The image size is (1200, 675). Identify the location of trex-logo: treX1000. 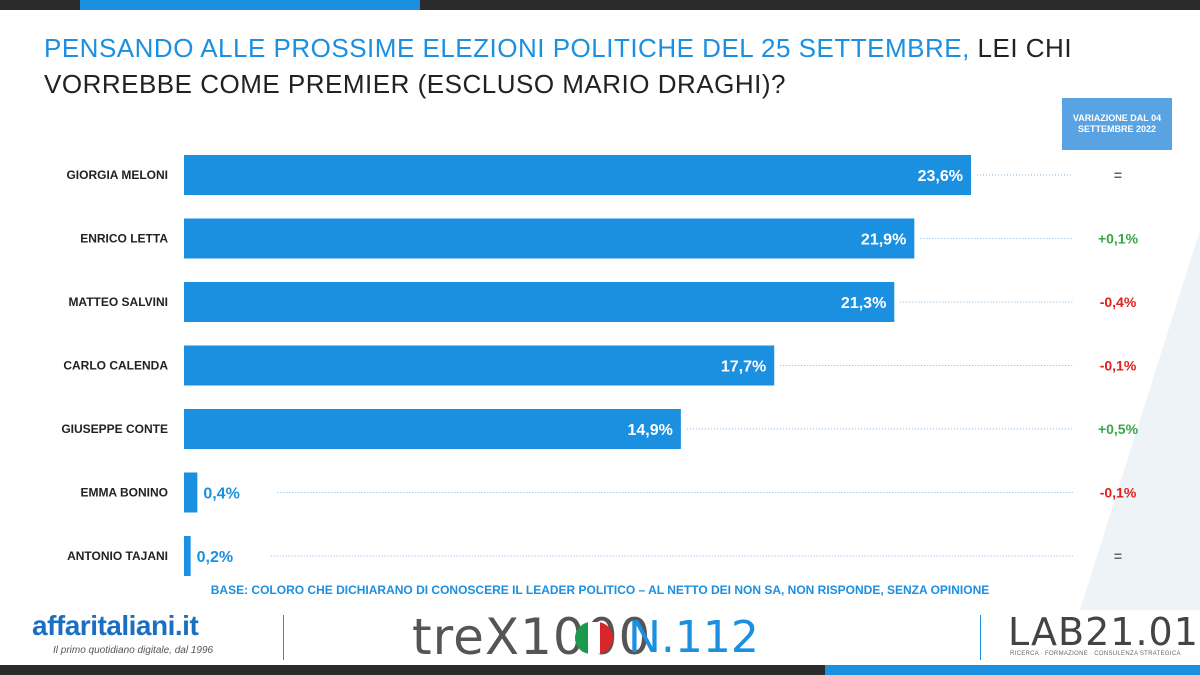
(532, 637).